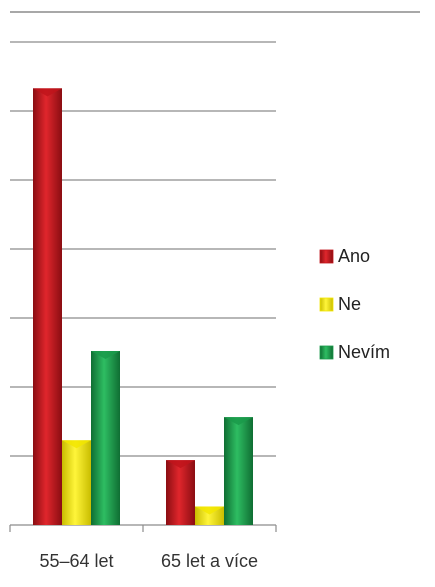 The width and height of the screenshot is (435, 587). I want to click on x-axis, so click(143, 528).